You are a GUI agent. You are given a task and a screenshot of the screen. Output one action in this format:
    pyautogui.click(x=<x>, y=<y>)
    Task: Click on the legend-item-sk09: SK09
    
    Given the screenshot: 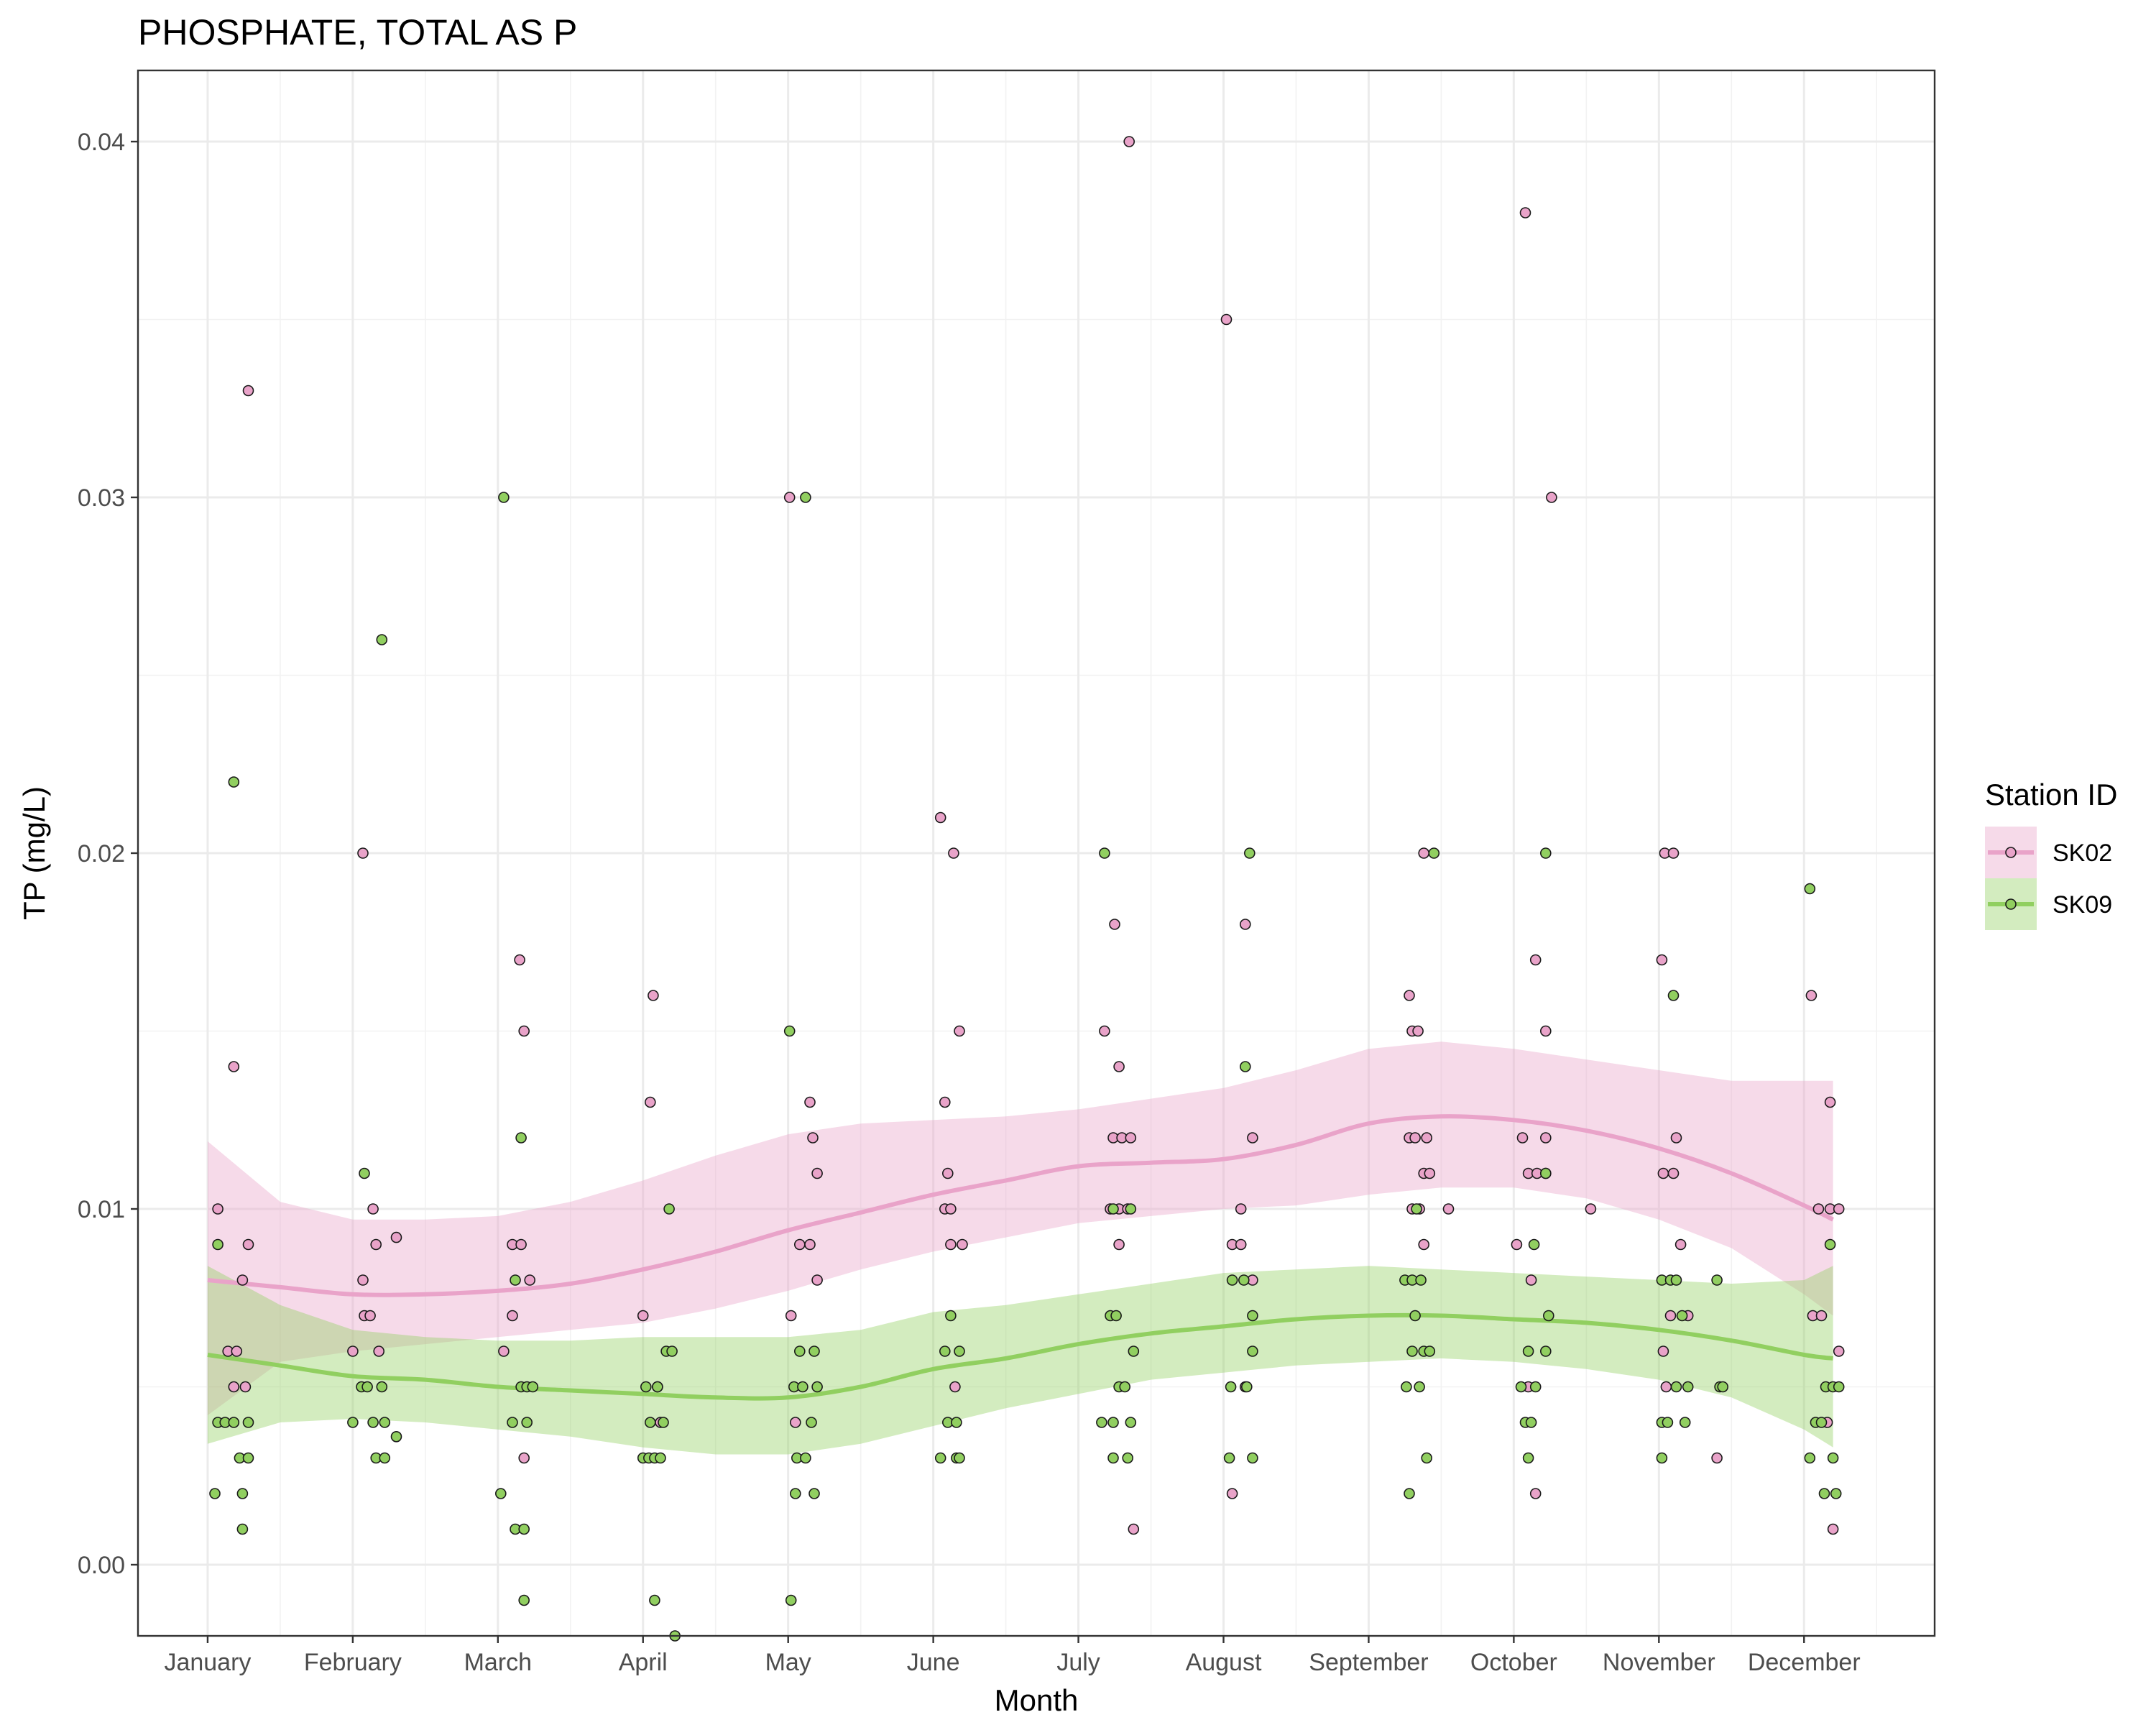 What is the action you would take?
    pyautogui.click(x=2049, y=904)
    